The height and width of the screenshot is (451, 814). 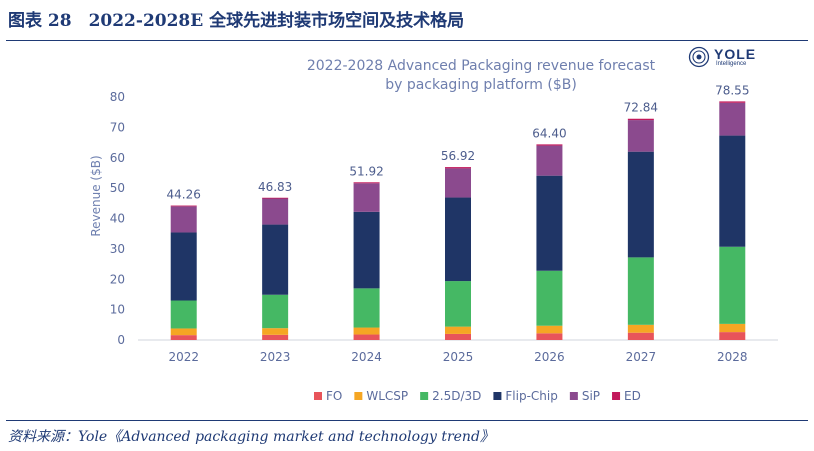 I want to click on x-tick-label: 2027, so click(x=641, y=357).